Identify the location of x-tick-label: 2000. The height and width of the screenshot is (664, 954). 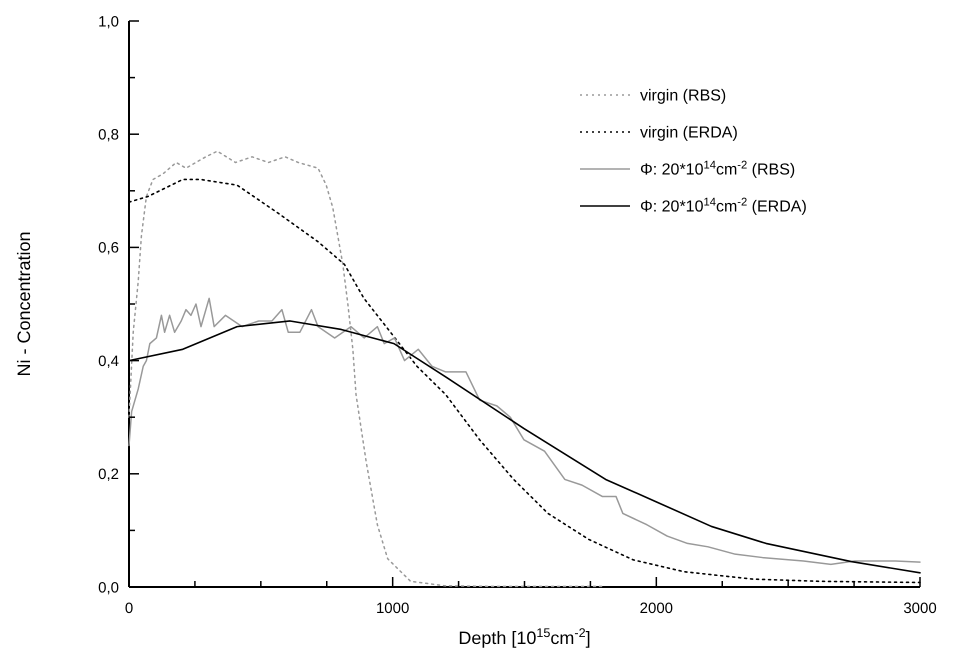
(657, 608).